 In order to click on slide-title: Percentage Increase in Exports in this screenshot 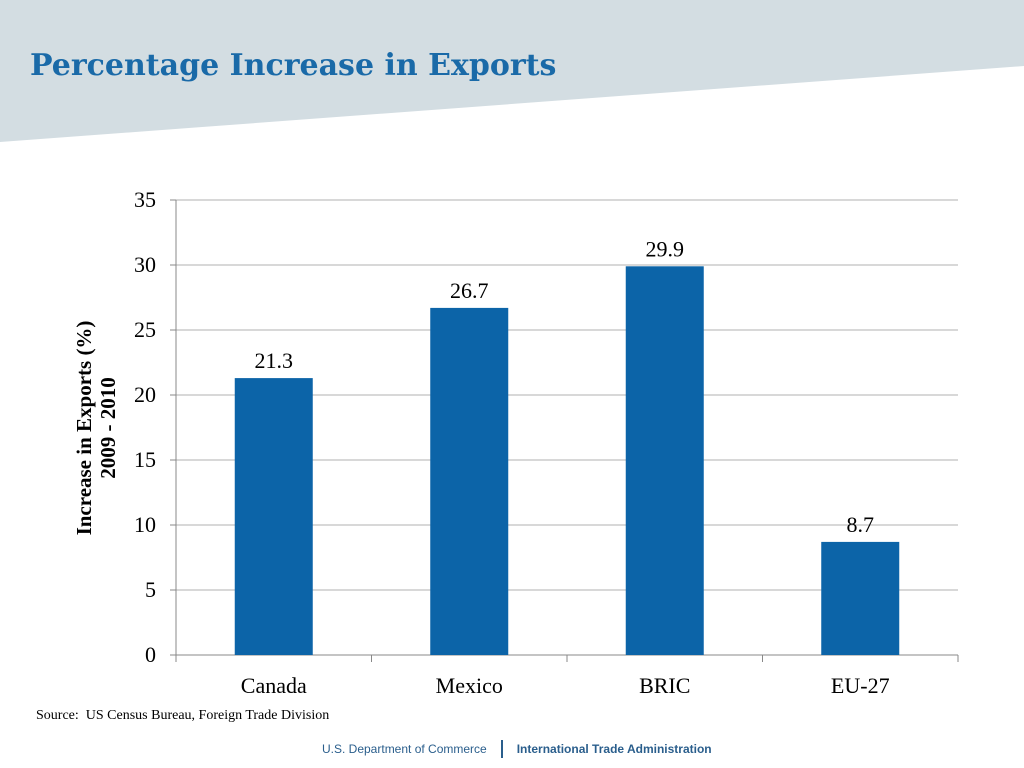, I will do `click(293, 65)`.